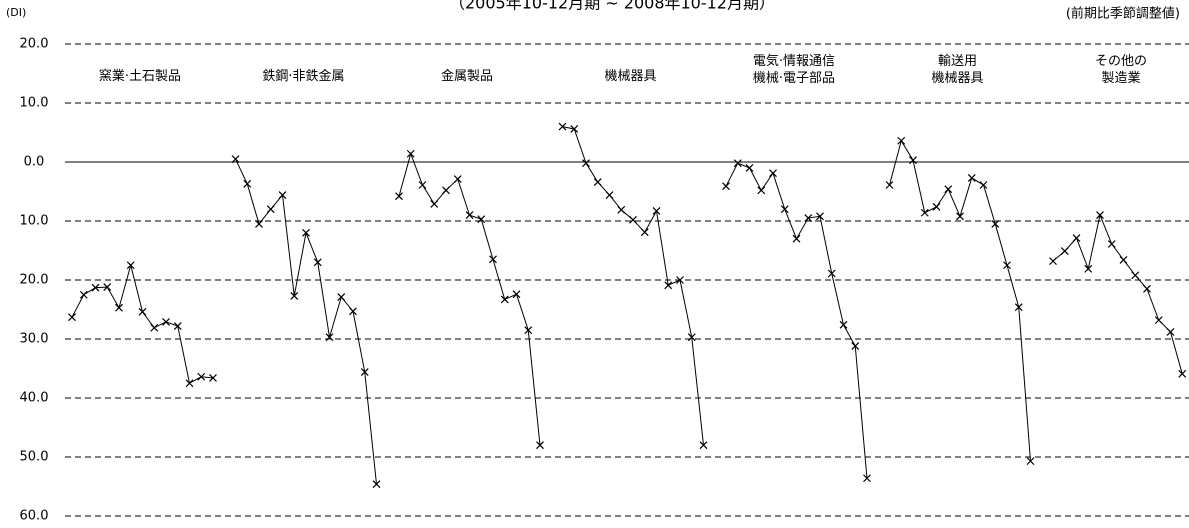 Image resolution: width=1189 pixels, height=528 pixels. Describe the element at coordinates (303, 76) in the screenshot. I see `series-label-line: 鉄鋼·非鉄金属` at that location.